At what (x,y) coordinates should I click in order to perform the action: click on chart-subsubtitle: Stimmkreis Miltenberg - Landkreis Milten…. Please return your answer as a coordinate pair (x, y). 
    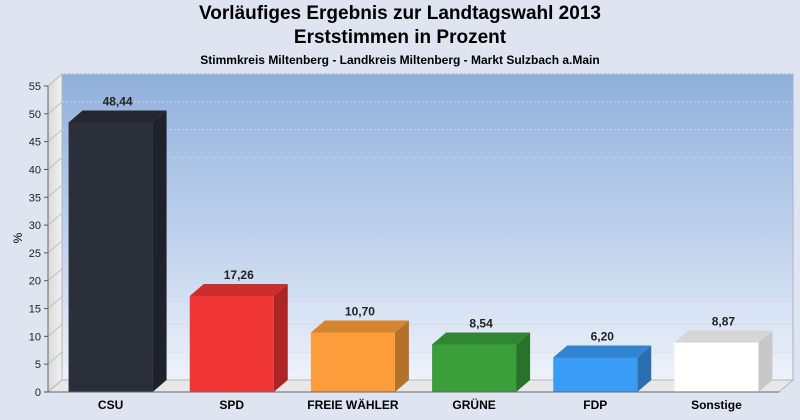
    Looking at the image, I should click on (400, 60).